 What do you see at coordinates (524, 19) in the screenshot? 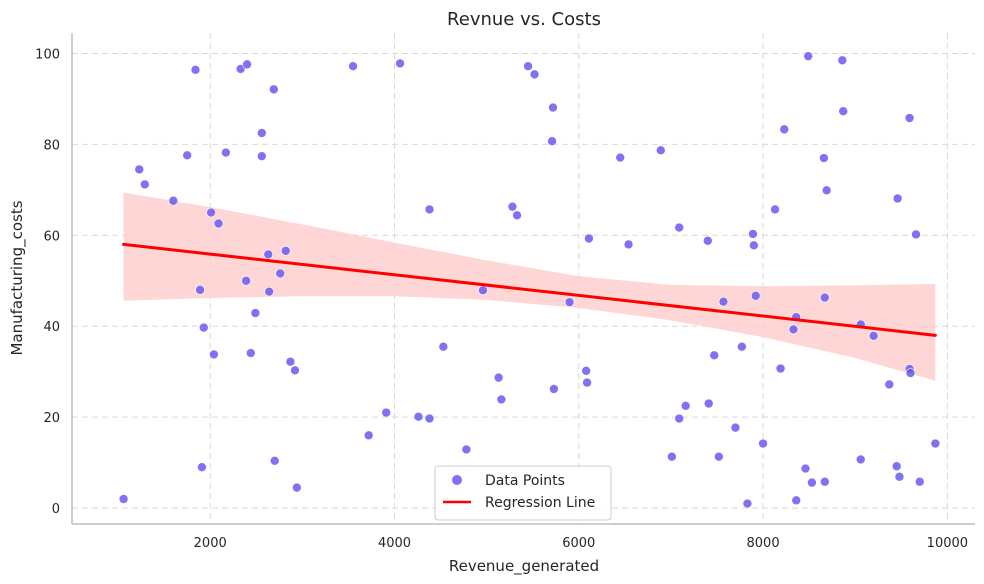
I see `chart-title: Revnue vs. Costs` at bounding box center [524, 19].